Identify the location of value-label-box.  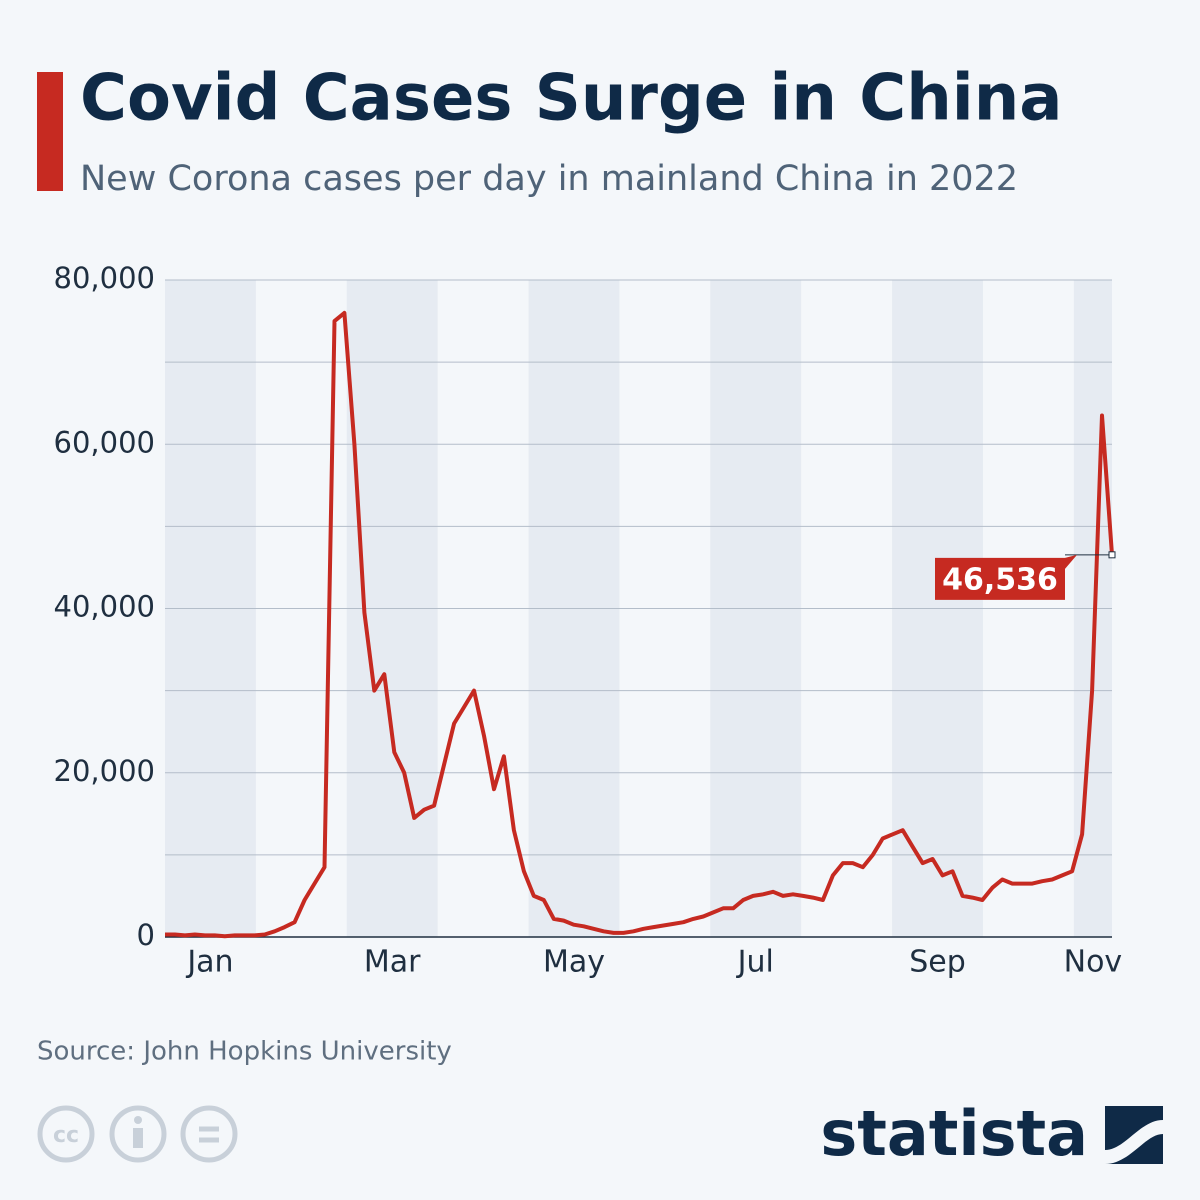
(1006, 577).